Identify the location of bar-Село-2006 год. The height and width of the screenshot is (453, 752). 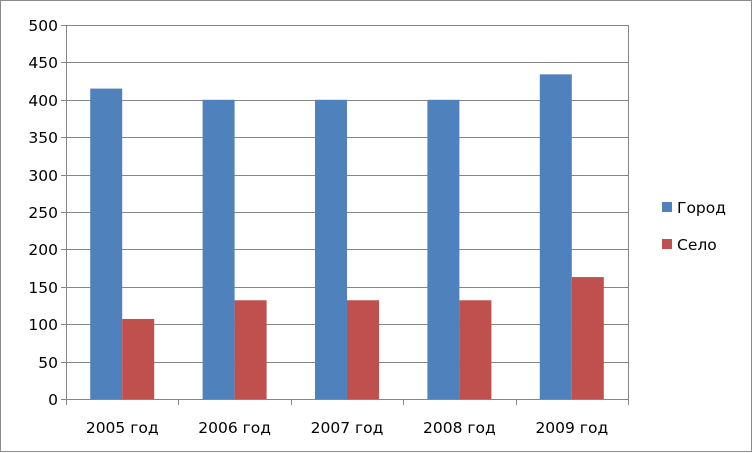
(250, 349).